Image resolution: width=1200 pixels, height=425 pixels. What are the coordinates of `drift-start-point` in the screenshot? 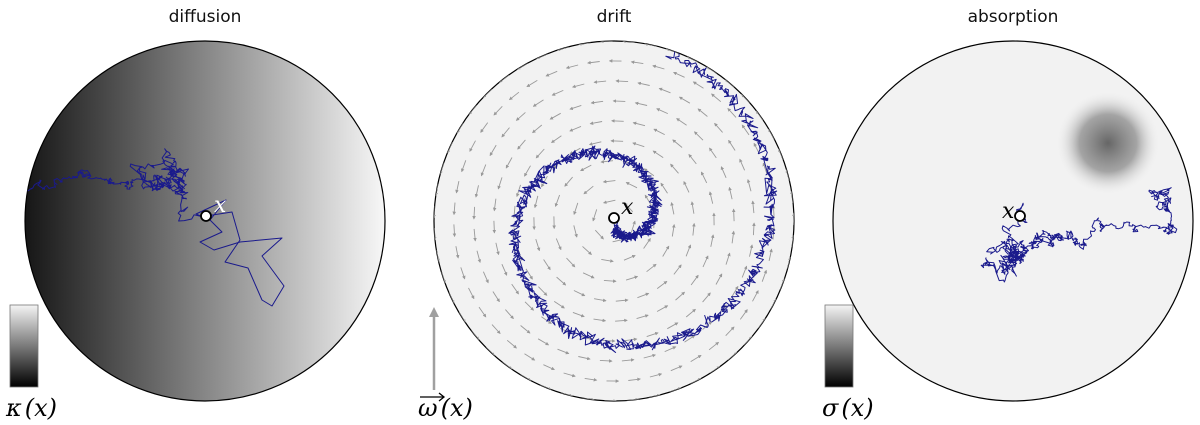 It's located at (614, 218).